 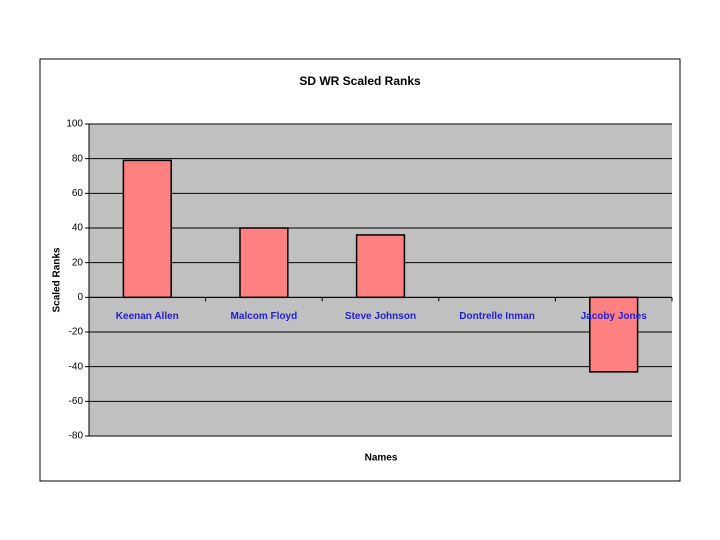 I want to click on y-tick-label: 80, so click(x=78, y=158).